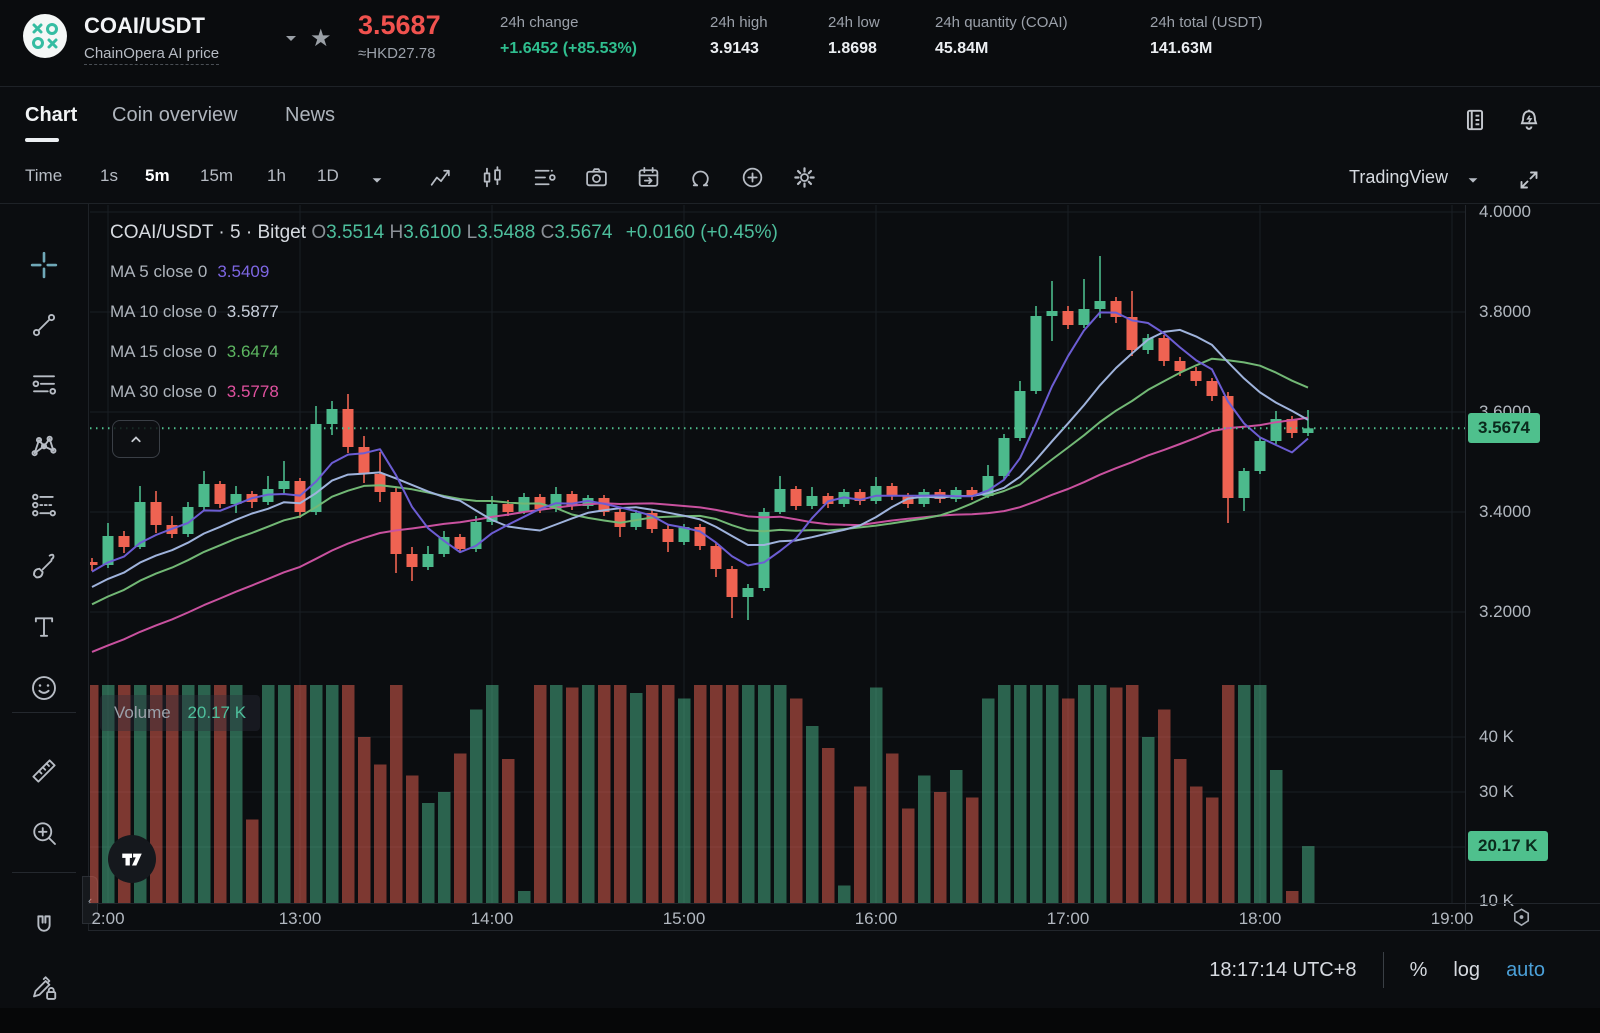 The image size is (1600, 1033). What do you see at coordinates (1001, 36) in the screenshot?
I see `stat-24h-quantity-coai-: 24h quantity (COAI) 45.84M` at bounding box center [1001, 36].